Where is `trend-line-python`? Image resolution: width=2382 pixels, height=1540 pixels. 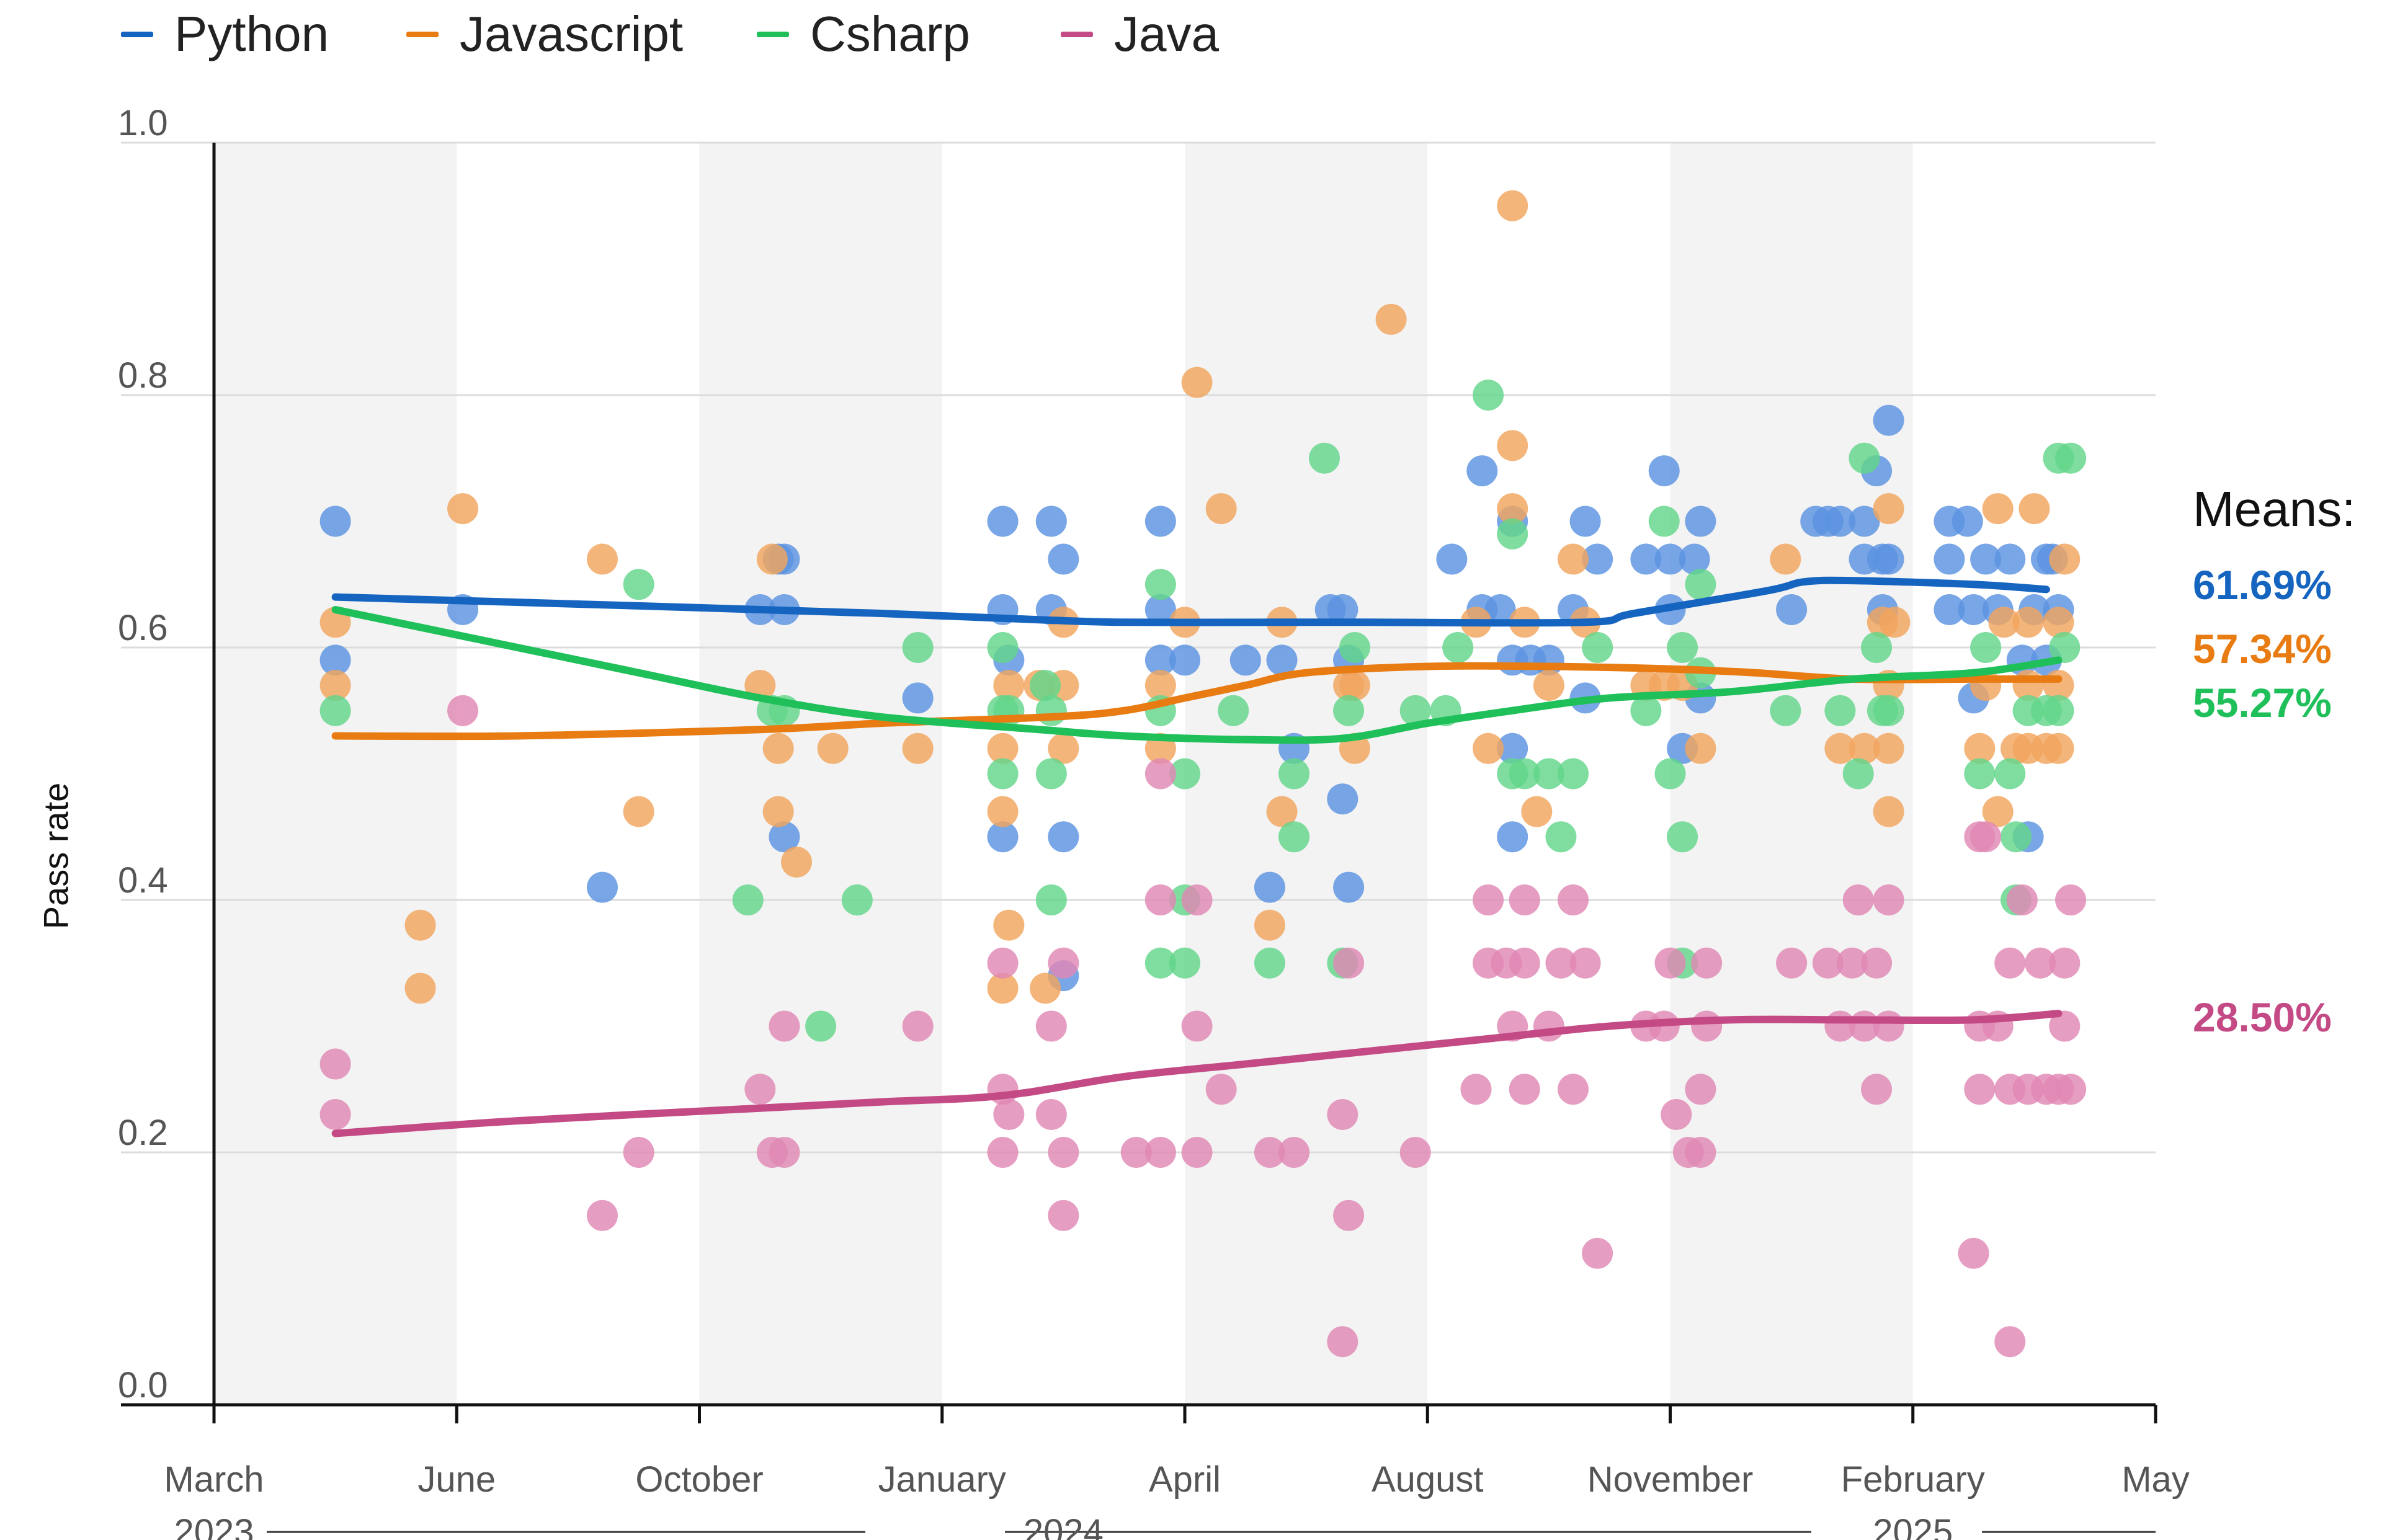
trend-line-python is located at coordinates (1190, 602).